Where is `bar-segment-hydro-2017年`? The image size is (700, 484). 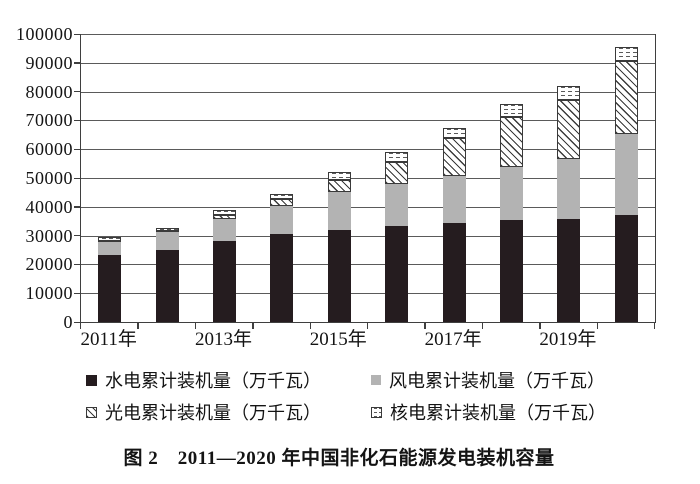
bar-segment-hydro-2017年 is located at coordinates (454, 272).